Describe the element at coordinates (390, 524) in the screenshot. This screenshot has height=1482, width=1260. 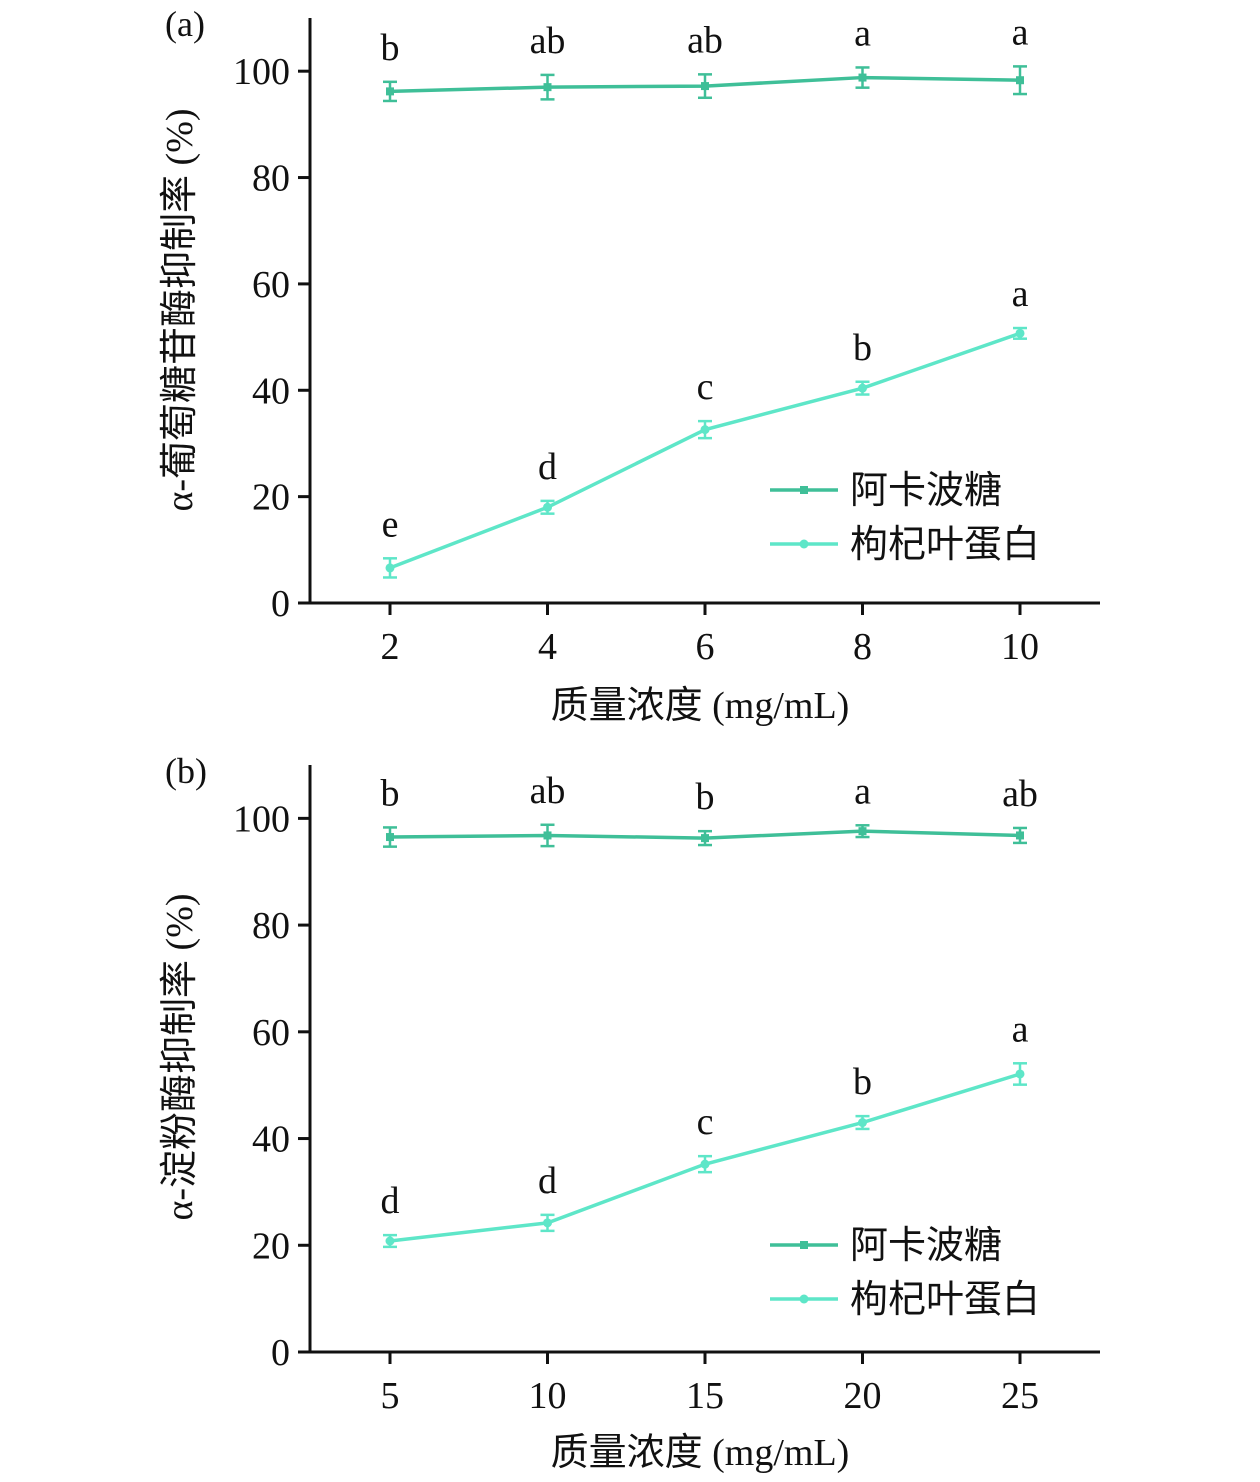
I see `significance-label: e` at that location.